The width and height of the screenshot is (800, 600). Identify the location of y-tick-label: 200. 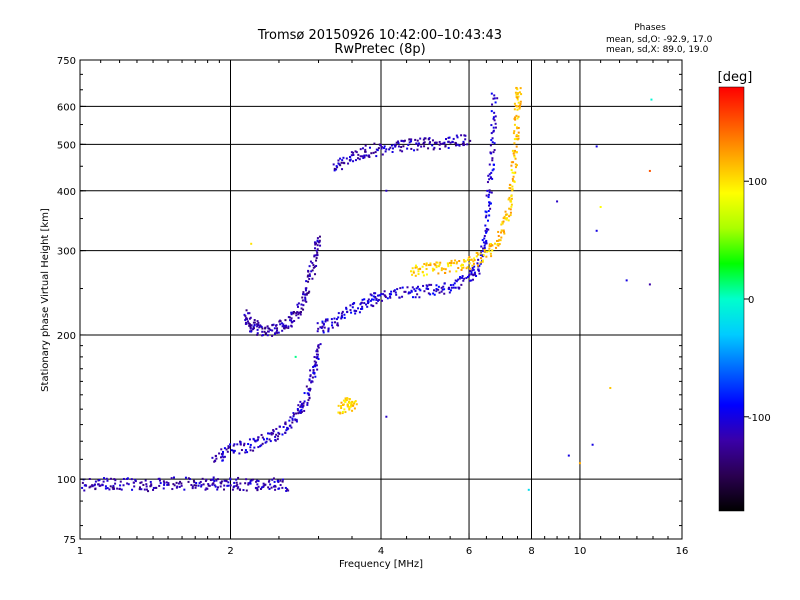
(66, 336).